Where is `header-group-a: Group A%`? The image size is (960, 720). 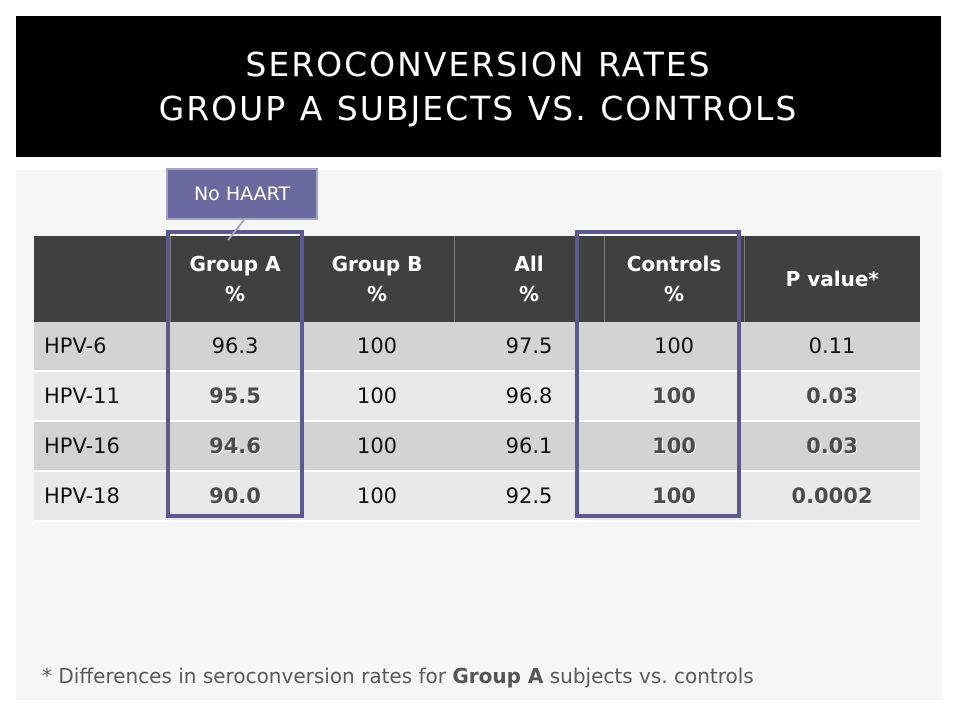 header-group-a: Group A% is located at coordinates (235, 279).